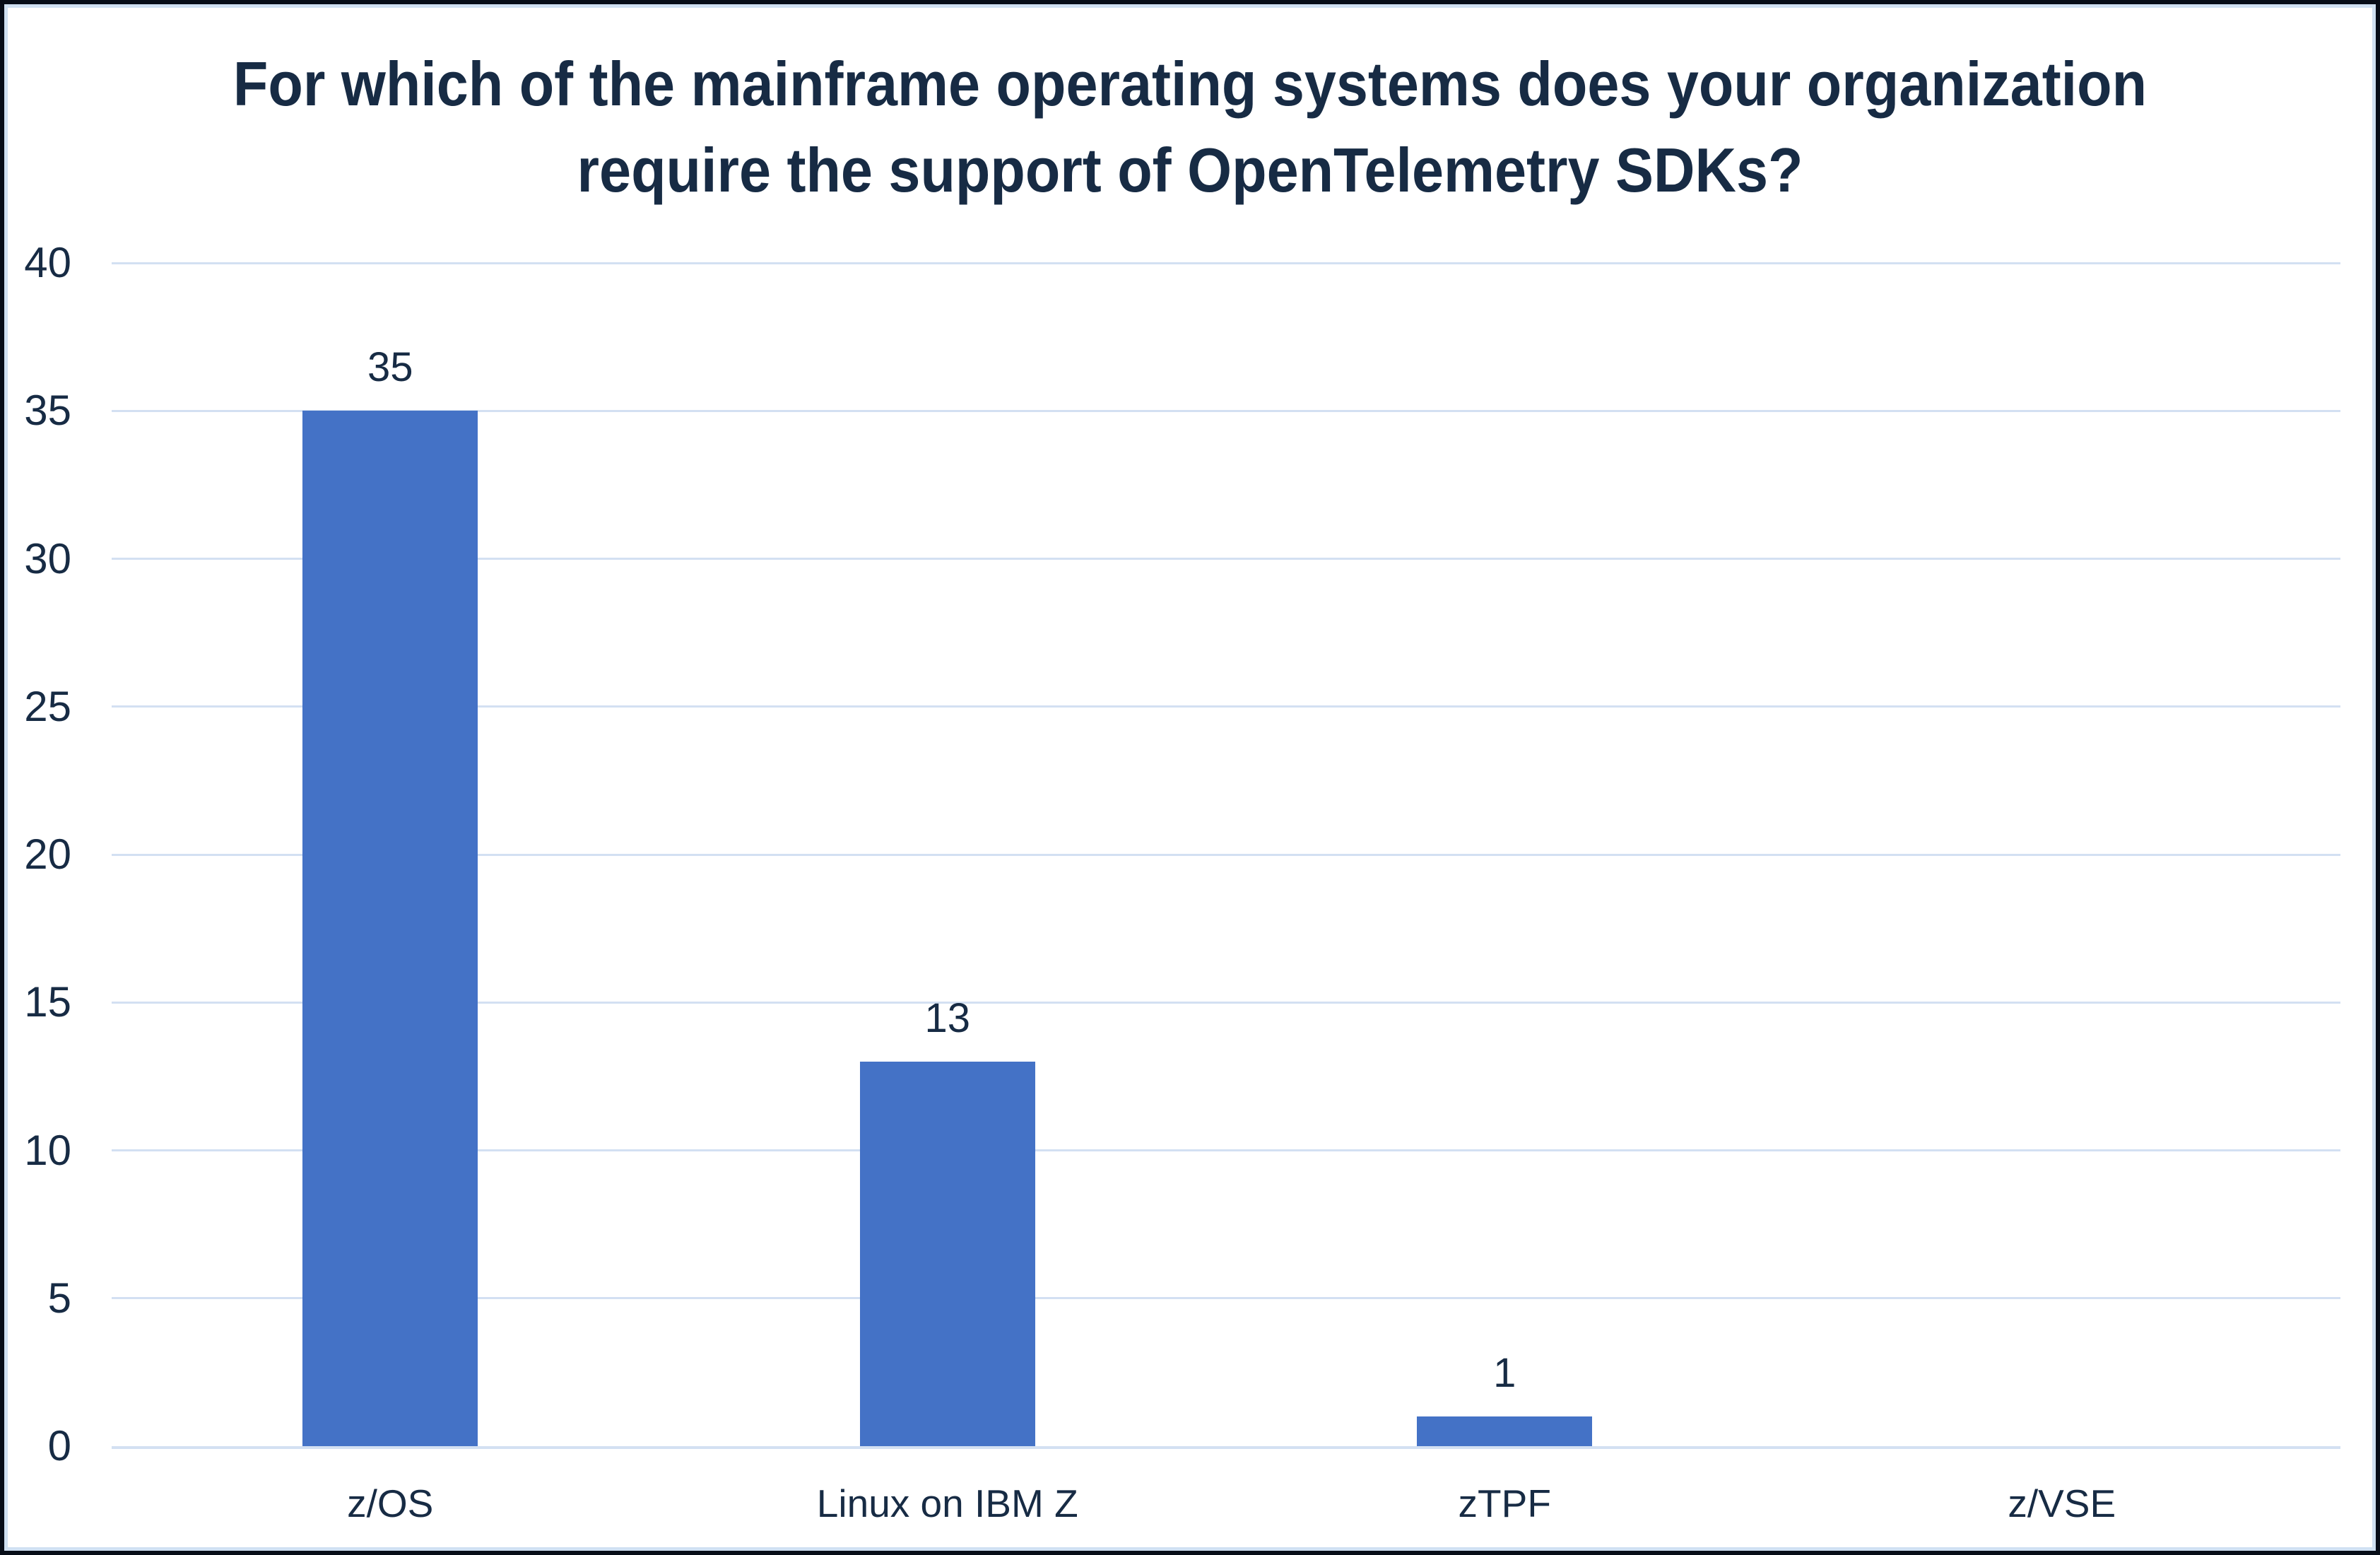  Describe the element at coordinates (48, 411) in the screenshot. I see `y-axis-tick-label: 35` at that location.